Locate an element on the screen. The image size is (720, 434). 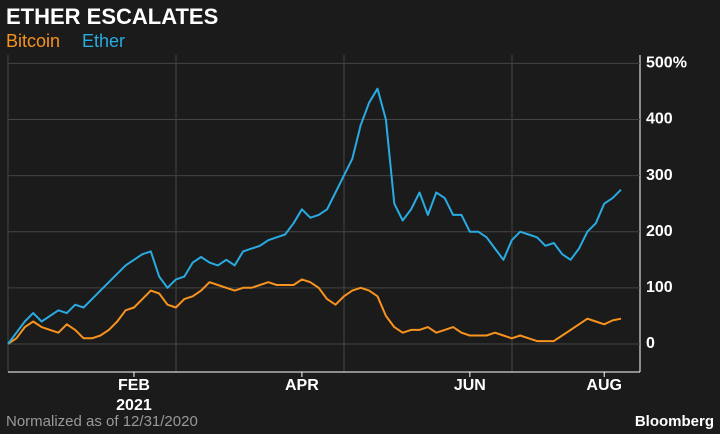
x-tick-label: AUG is located at coordinates (604, 385).